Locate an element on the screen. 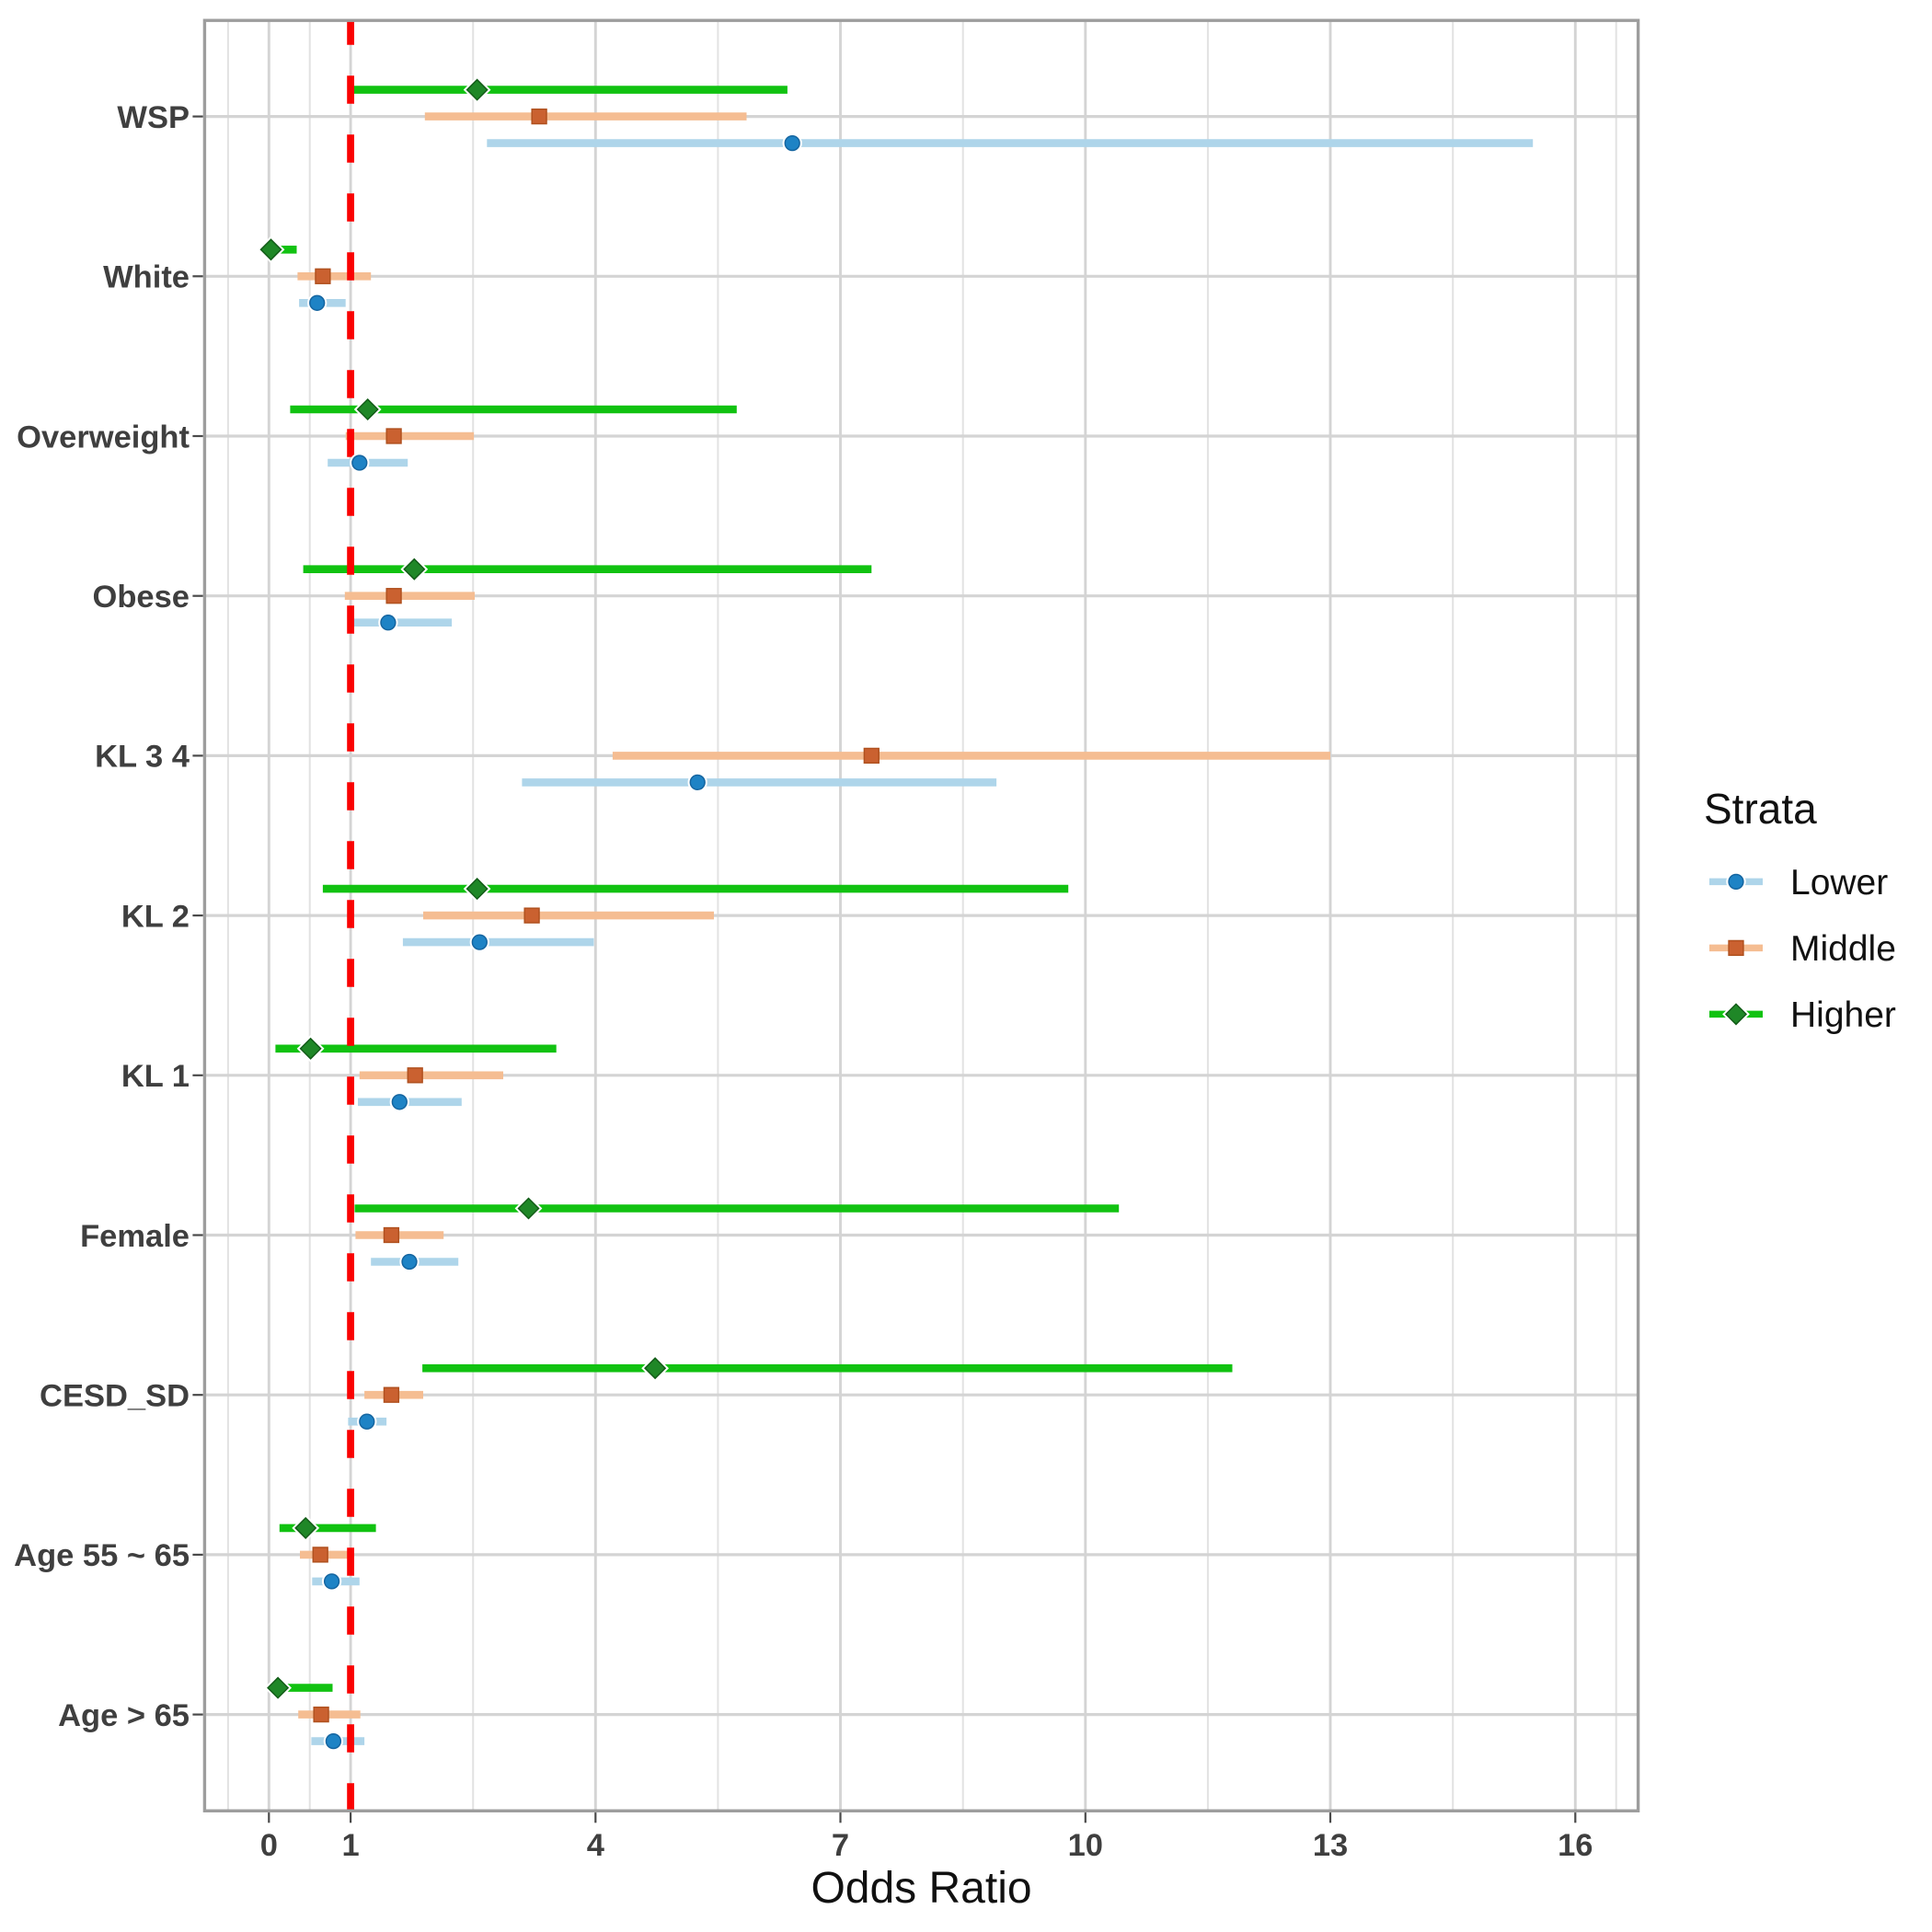  svg-text: KL 2 is located at coordinates (155, 916).